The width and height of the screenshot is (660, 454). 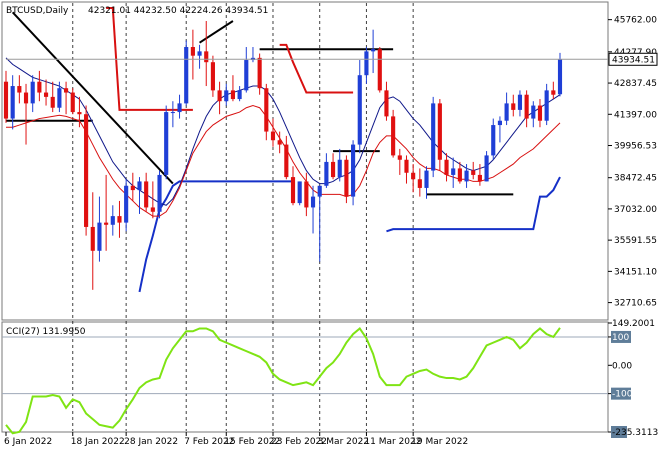 What do you see at coordinates (633, 324) in the screenshot?
I see `cci-tick-label: 149.2001` at bounding box center [633, 324].